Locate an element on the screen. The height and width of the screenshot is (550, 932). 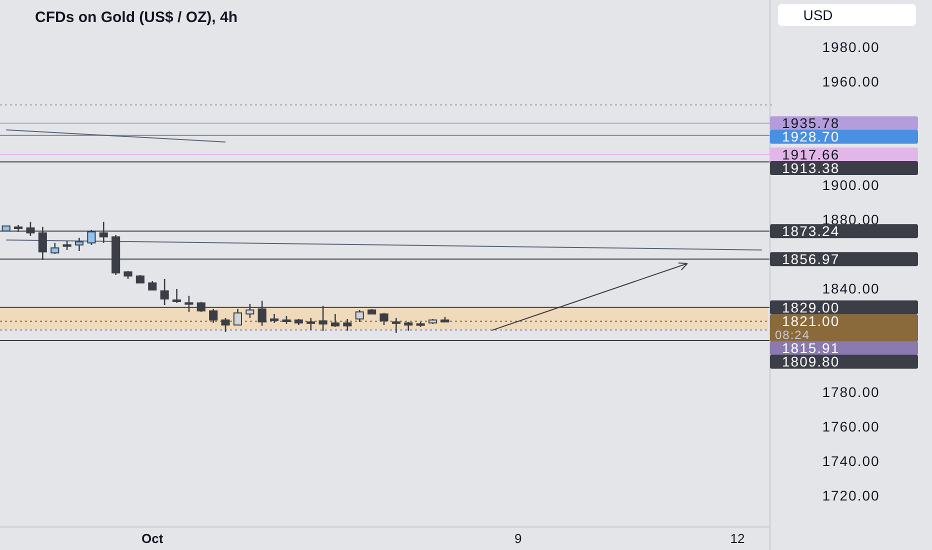
x-tick-label: 12 is located at coordinates (737, 538).